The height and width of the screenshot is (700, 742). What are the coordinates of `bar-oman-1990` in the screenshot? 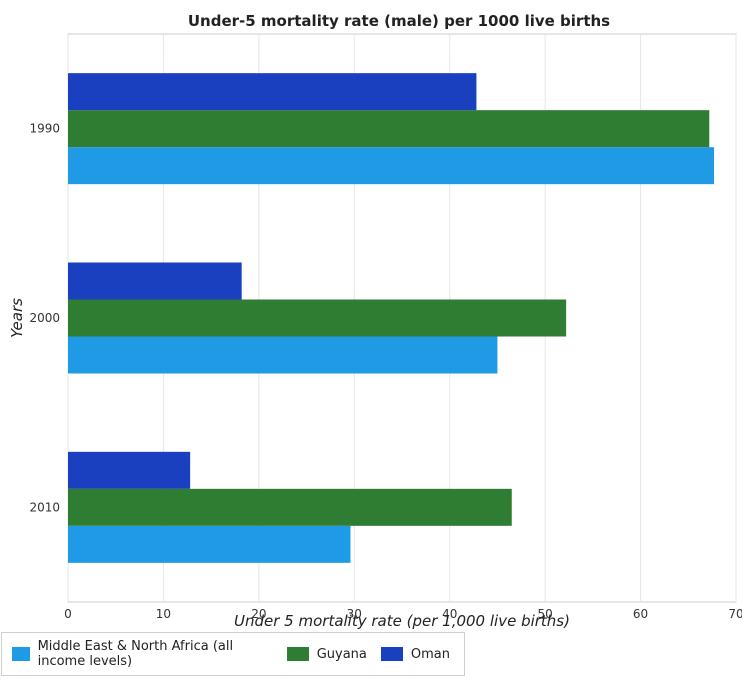 It's located at (272, 92).